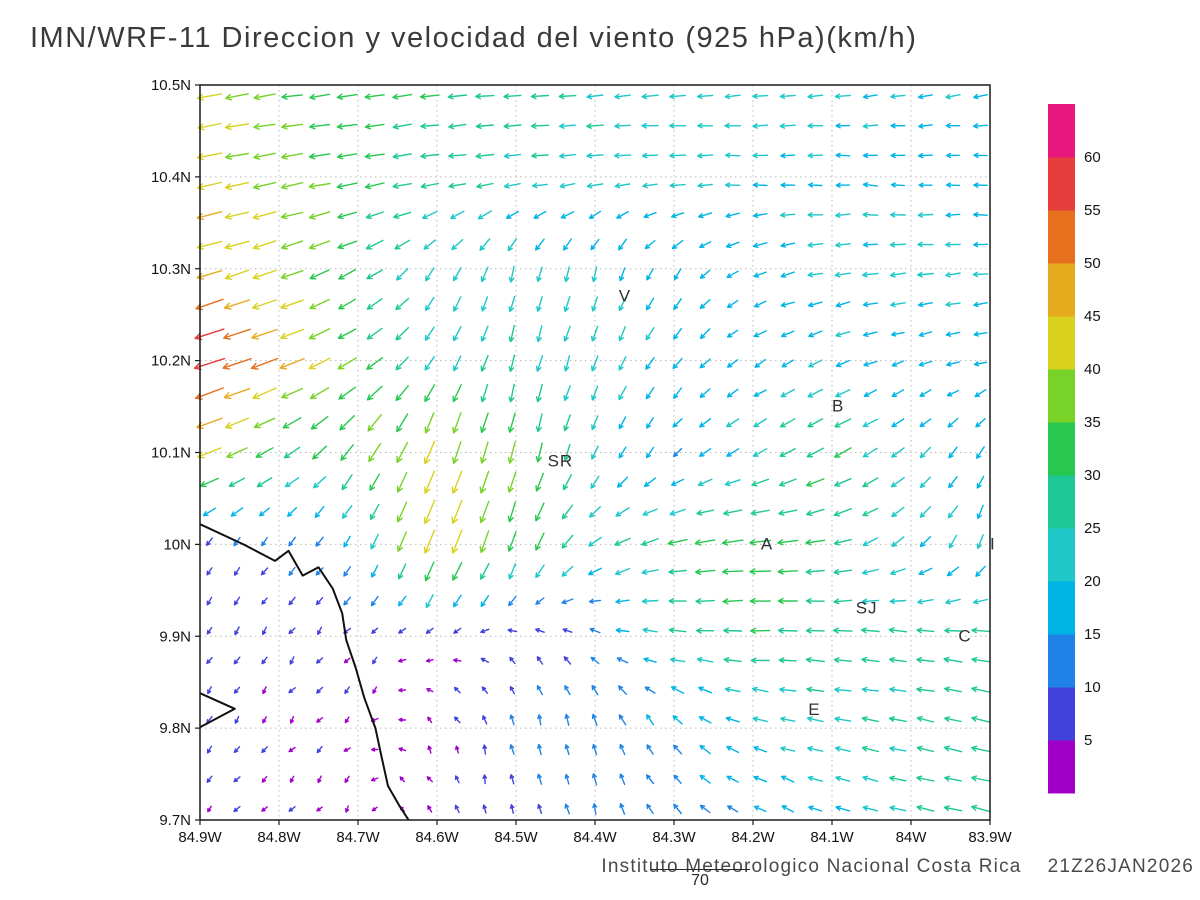 The height and width of the screenshot is (900, 1200). Describe the element at coordinates (516, 837) in the screenshot. I see `svg-text: 84.5W` at that location.